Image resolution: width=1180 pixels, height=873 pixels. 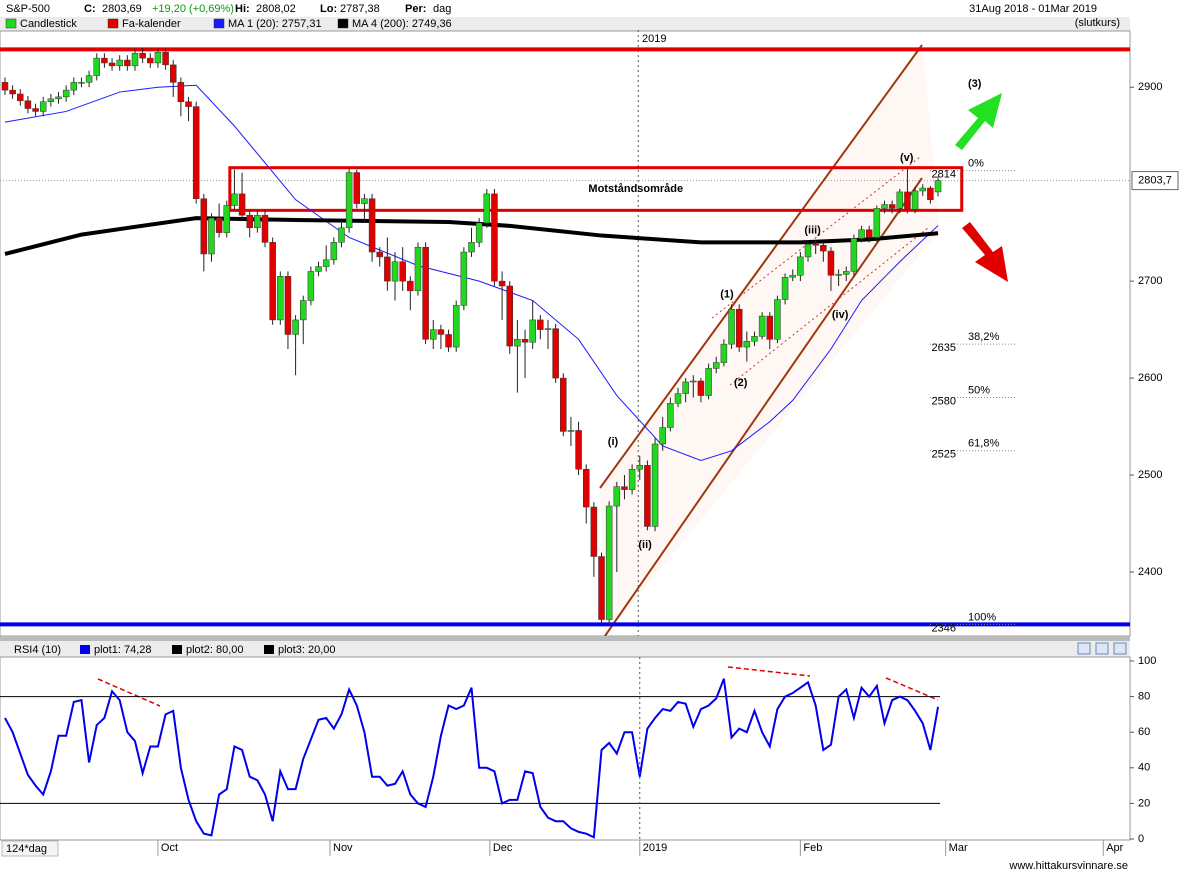 What do you see at coordinates (503, 848) in the screenshot?
I see `x-tick-label: Dec` at bounding box center [503, 848].